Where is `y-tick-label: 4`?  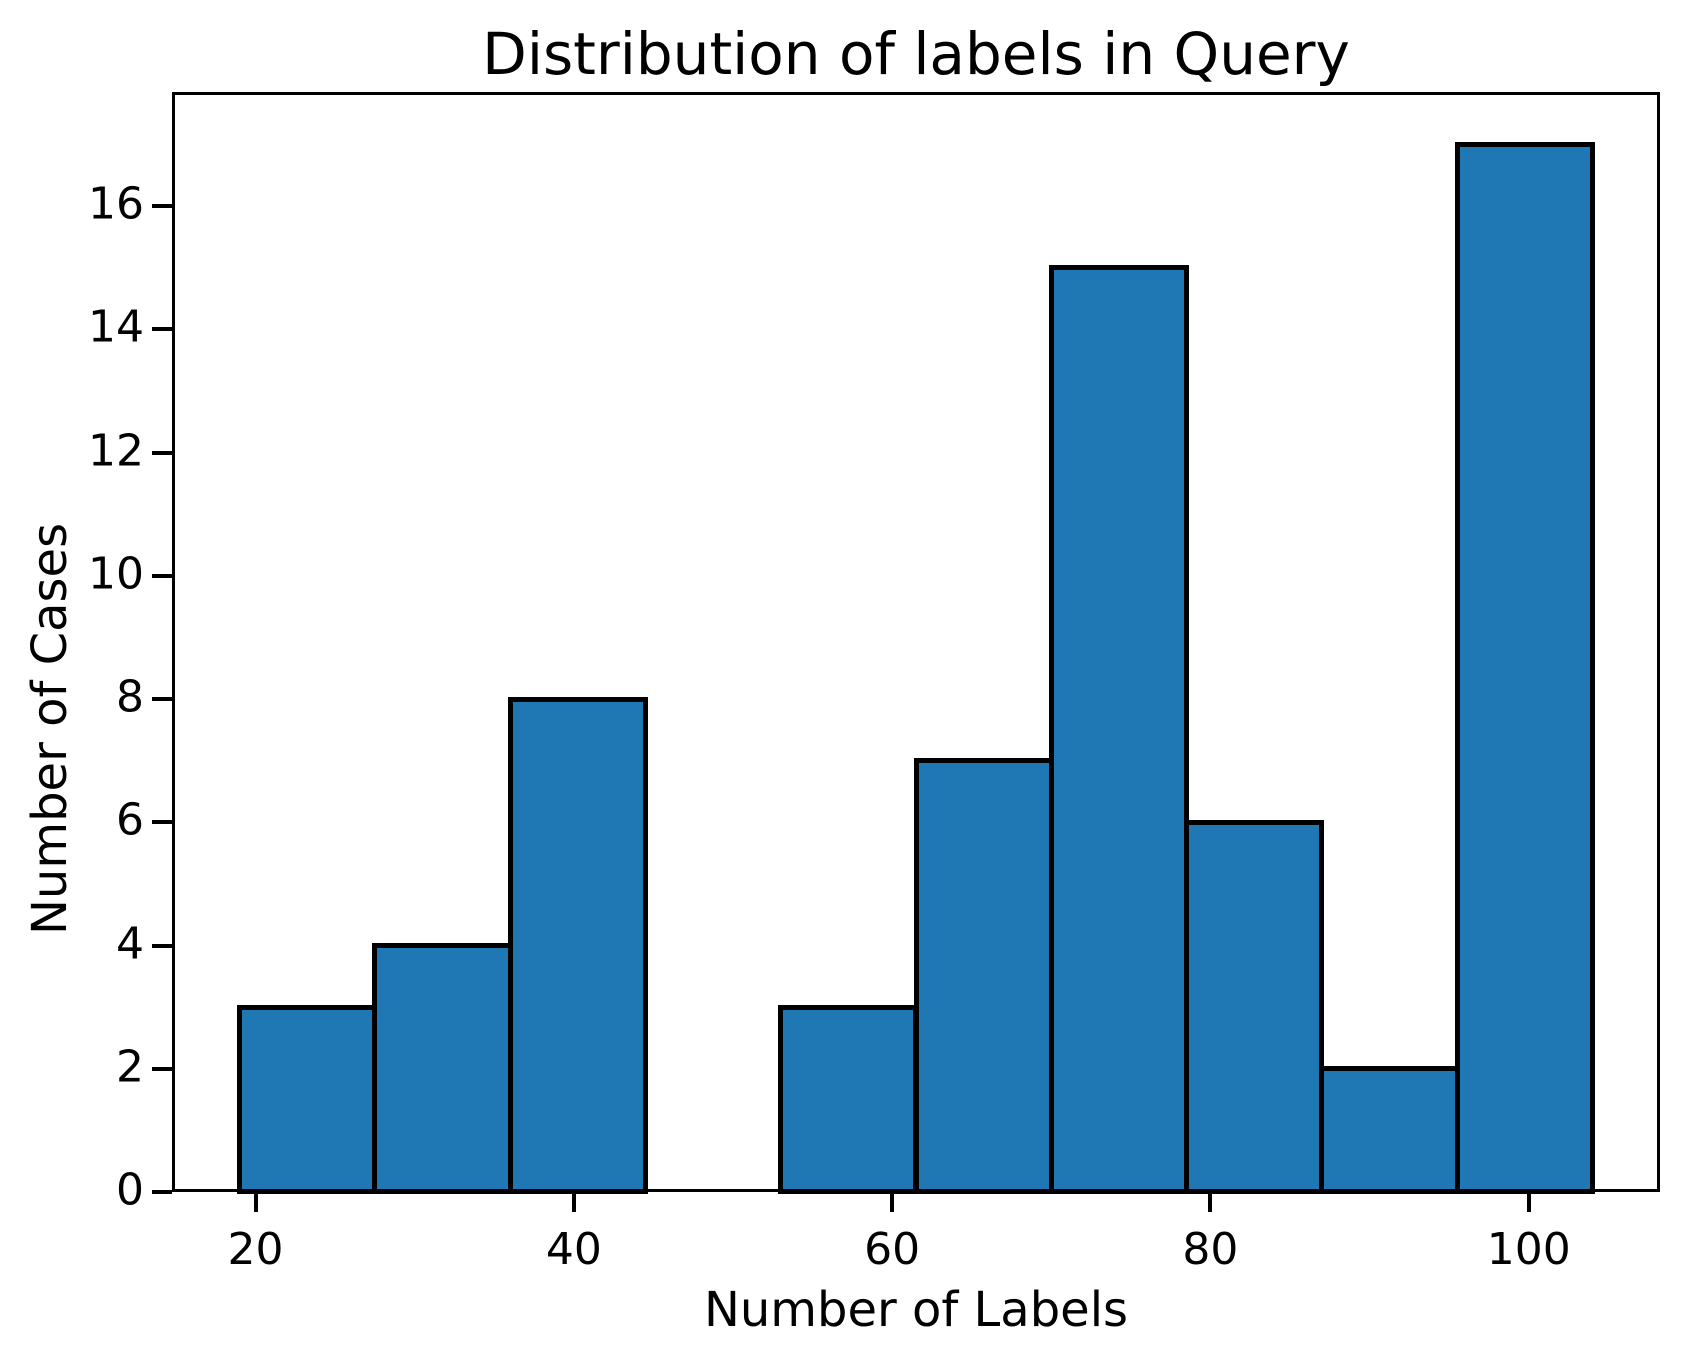
y-tick-label: 4 is located at coordinates (130, 943).